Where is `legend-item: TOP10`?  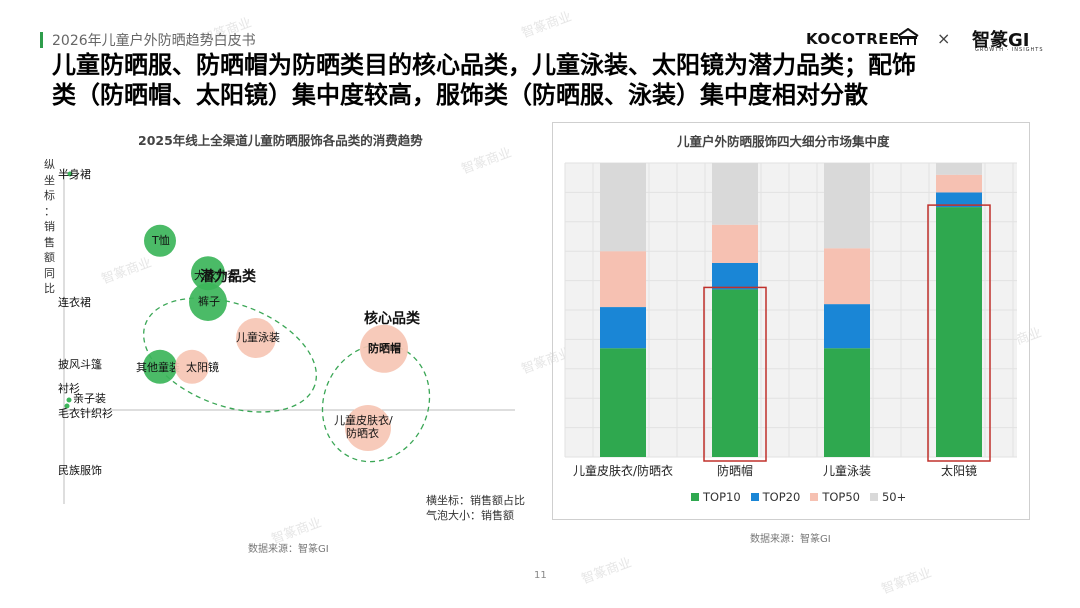 legend-item: TOP10 is located at coordinates (716, 497).